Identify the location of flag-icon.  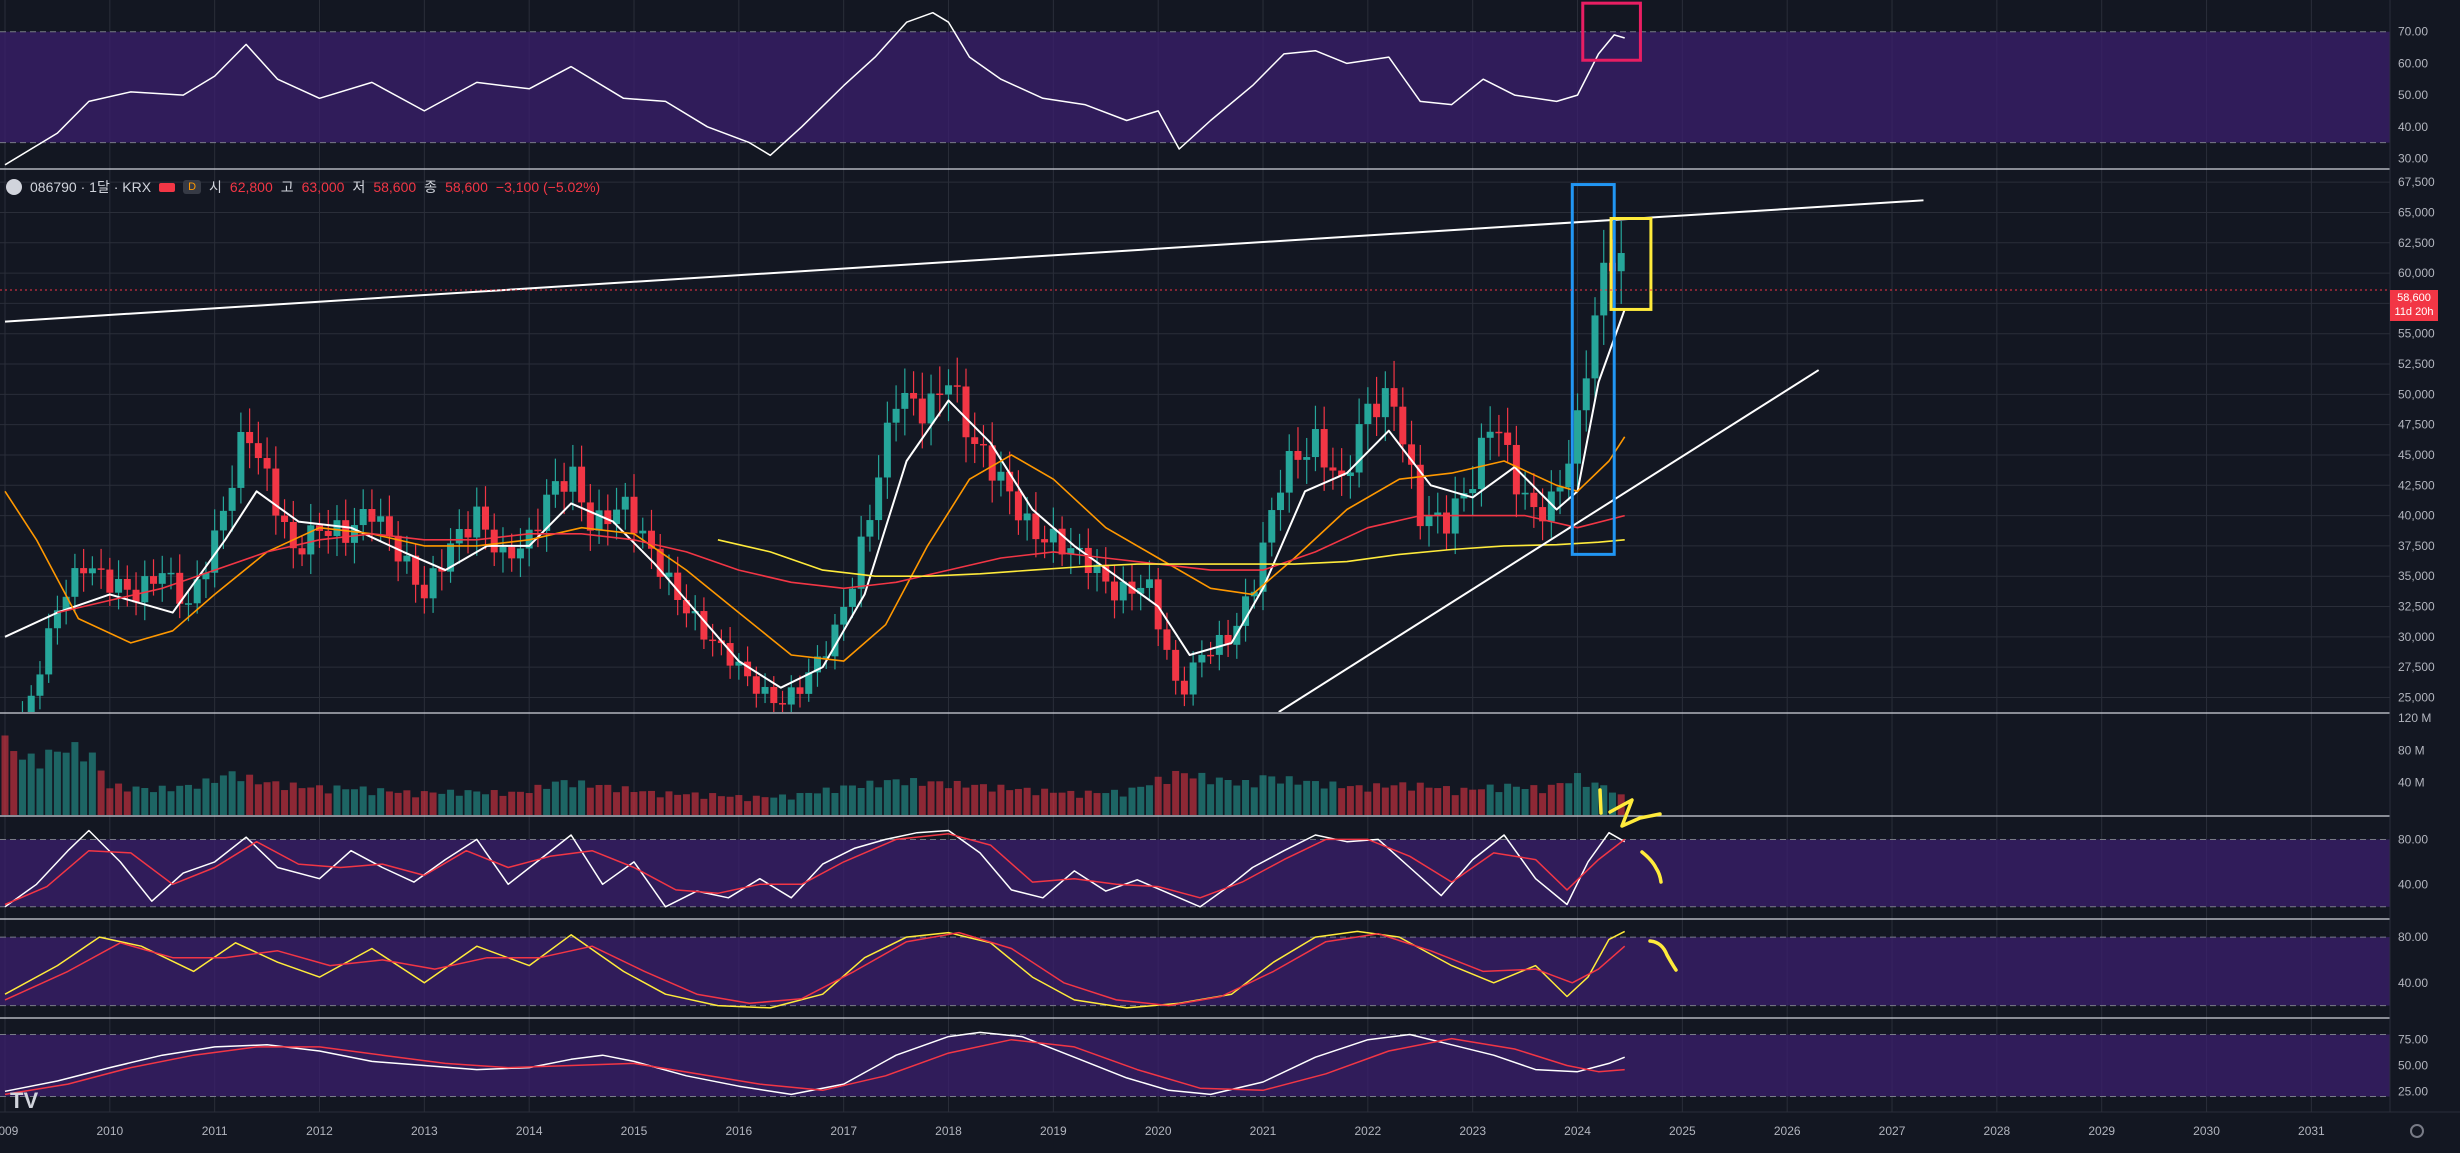
(167, 187).